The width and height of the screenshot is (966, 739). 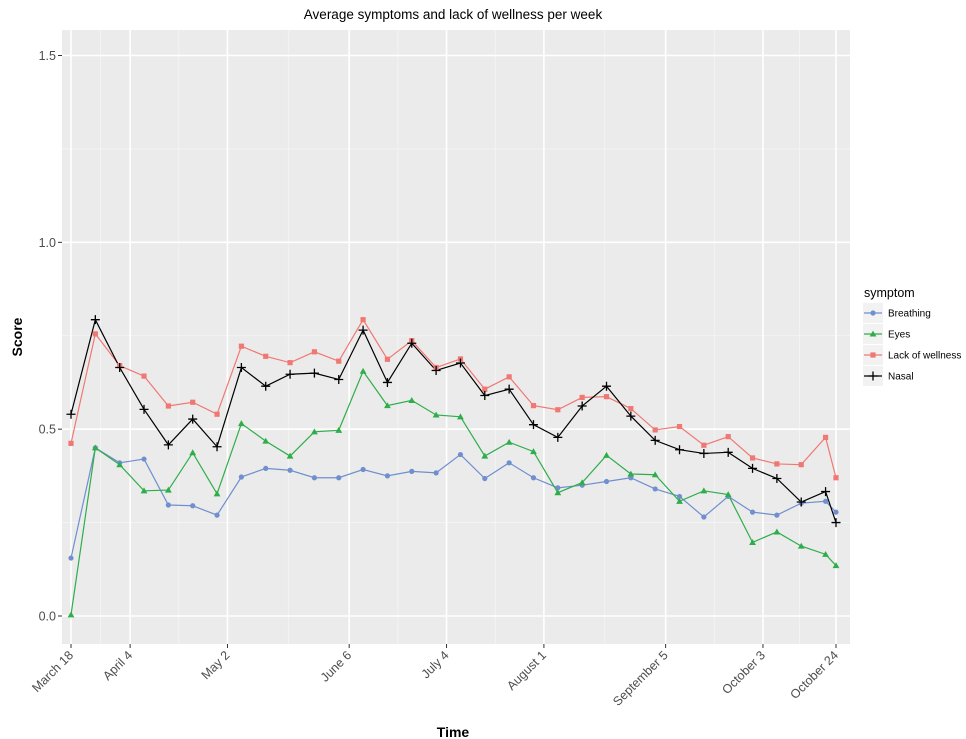 I want to click on legend-label-lack-of-wellness: Lack of wellness, so click(x=924, y=356).